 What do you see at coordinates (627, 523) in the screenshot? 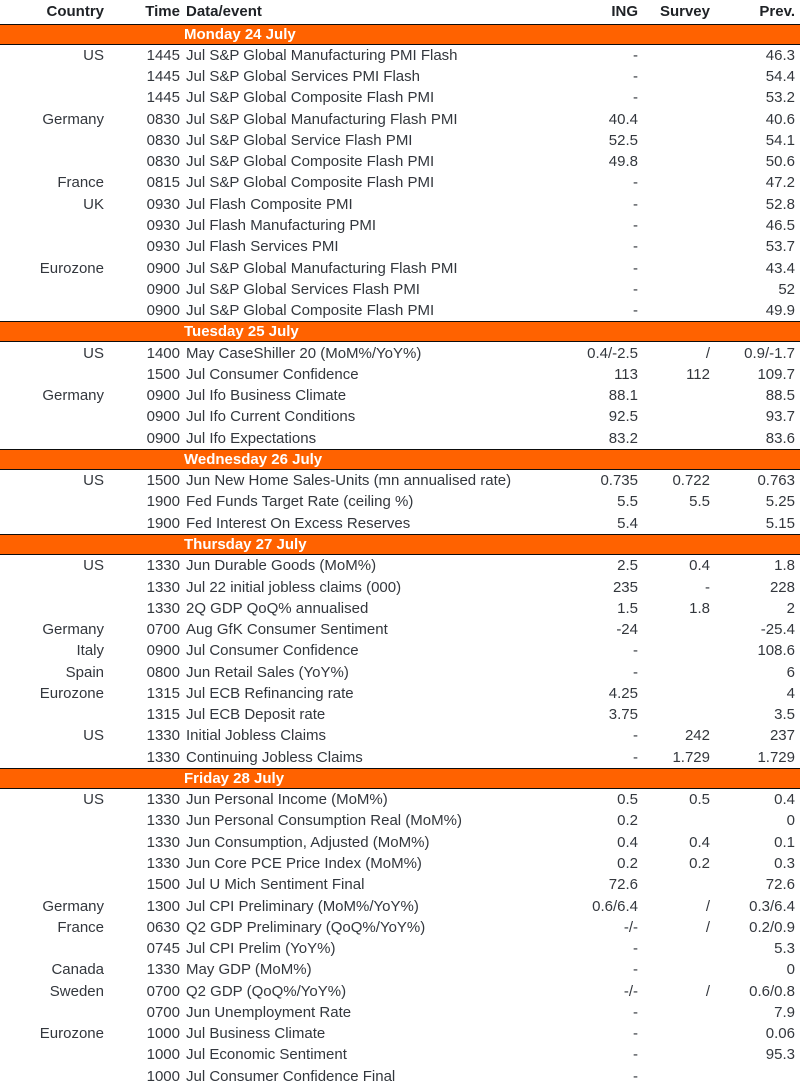
I see `ing-cell: 5.4` at bounding box center [627, 523].